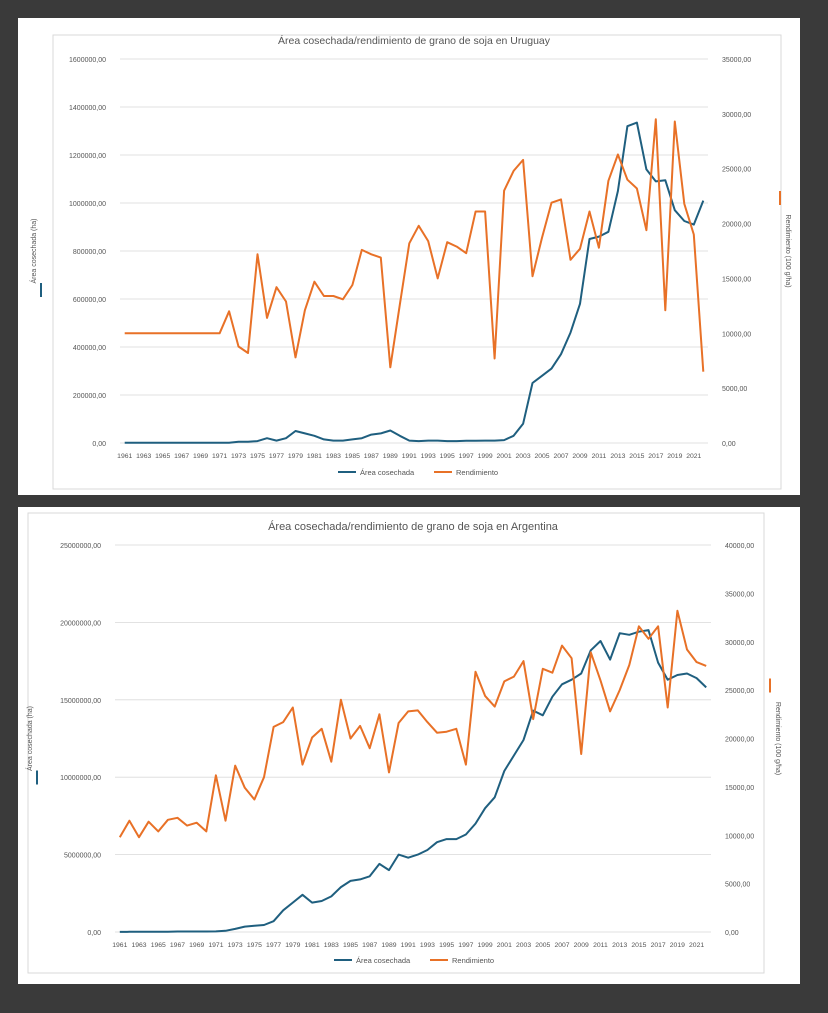 The image size is (828, 1013). What do you see at coordinates (734, 389) in the screenshot?
I see `uruguay-y2-tick-label: 5000,00` at bounding box center [734, 389].